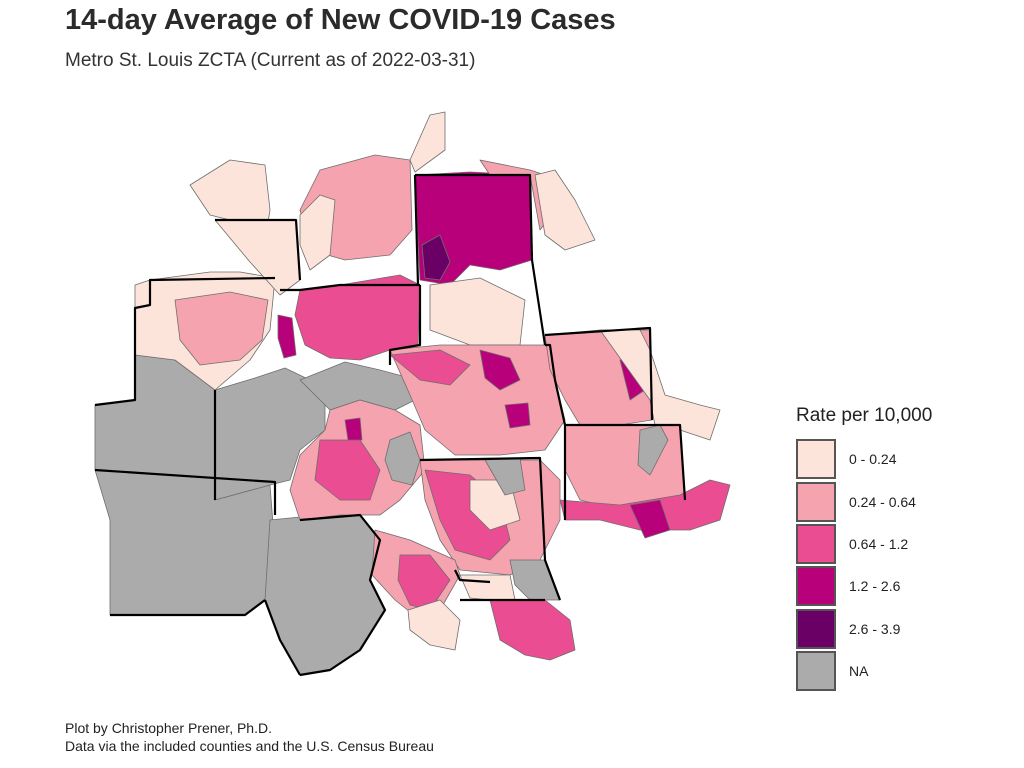 The image size is (1024, 768). Describe the element at coordinates (875, 586) in the screenshot. I see `legend-label: 1.2 - 2.6` at that location.